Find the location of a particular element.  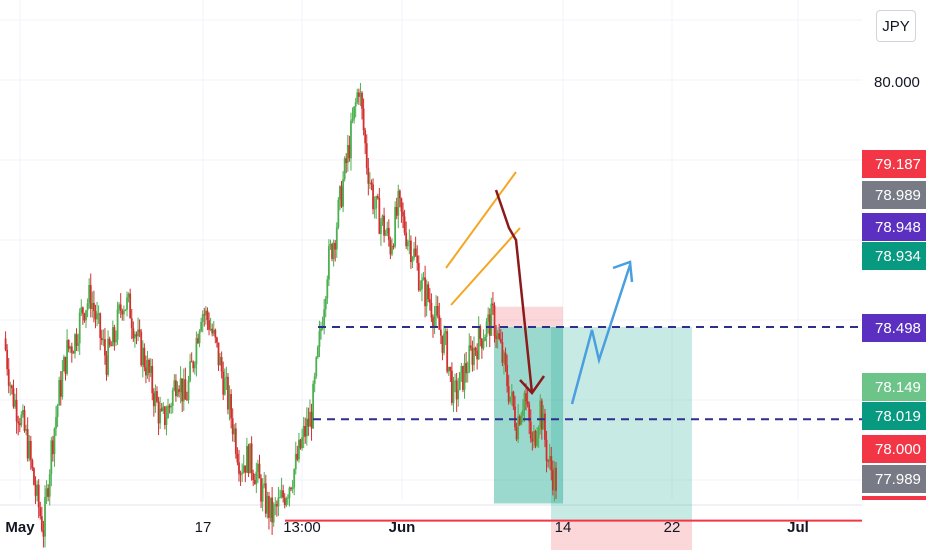

time-axis-tick-label: 22 is located at coordinates (672, 527).